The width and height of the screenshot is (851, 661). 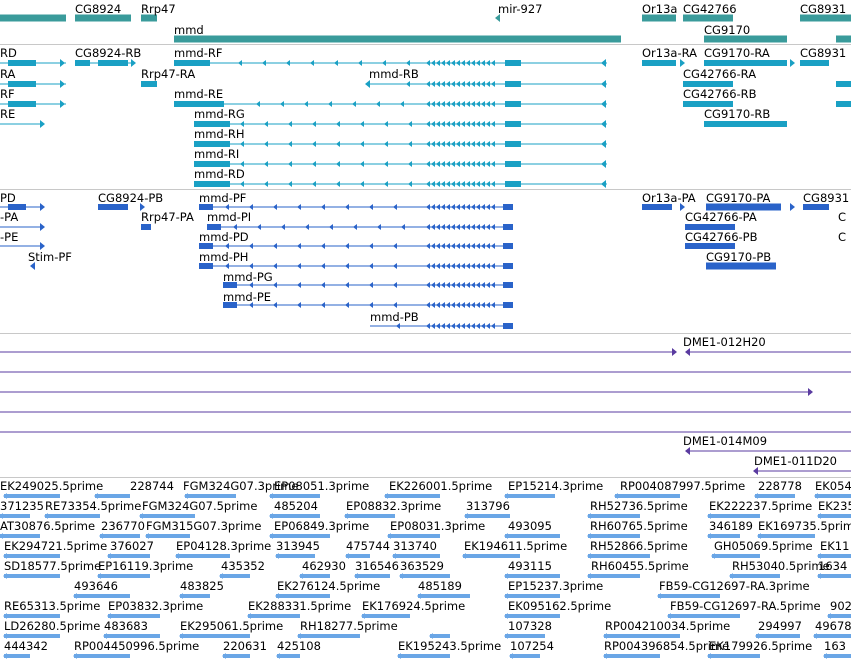 What do you see at coordinates (394, 506) in the screenshot?
I see `est-label: EP08832.3prime` at bounding box center [394, 506].